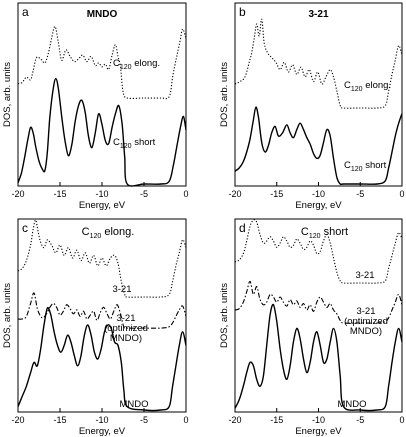 The image size is (406, 437). Describe the element at coordinates (25, 228) in the screenshot. I see `panel-letter: c` at that location.